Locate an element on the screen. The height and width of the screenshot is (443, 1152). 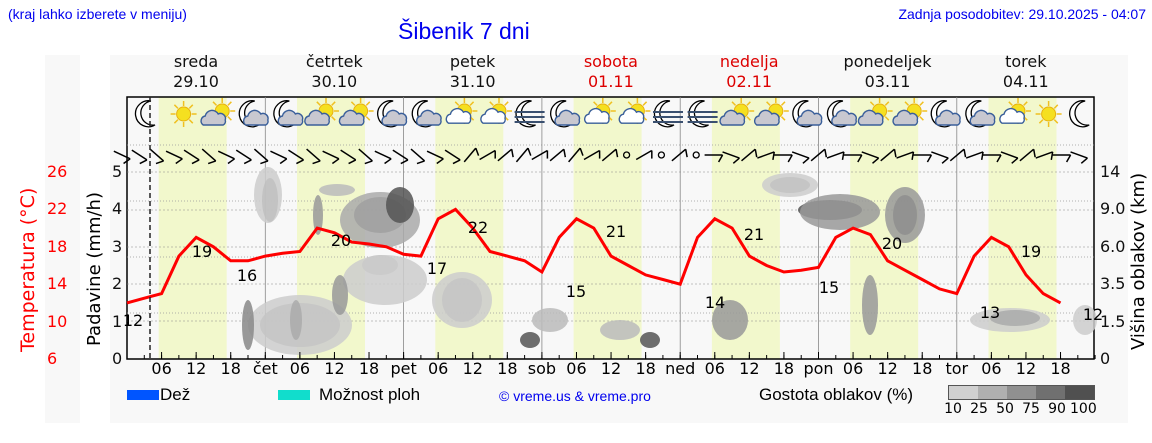
y-tick-label: 5 is located at coordinates (117, 171).